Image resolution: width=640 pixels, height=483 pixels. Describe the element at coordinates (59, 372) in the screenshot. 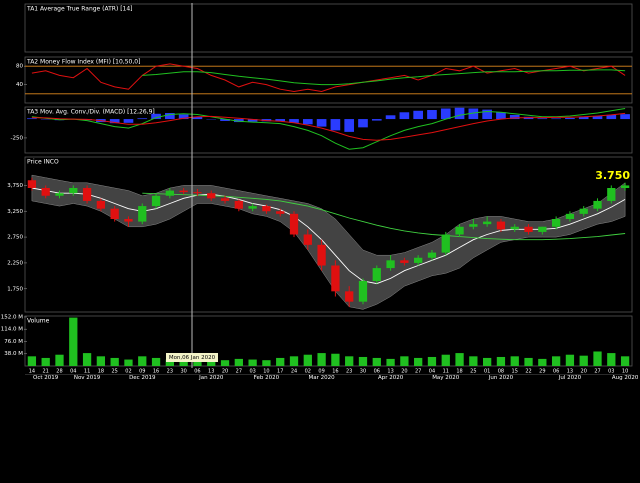

I see `x-tick-label: 28` at that location.